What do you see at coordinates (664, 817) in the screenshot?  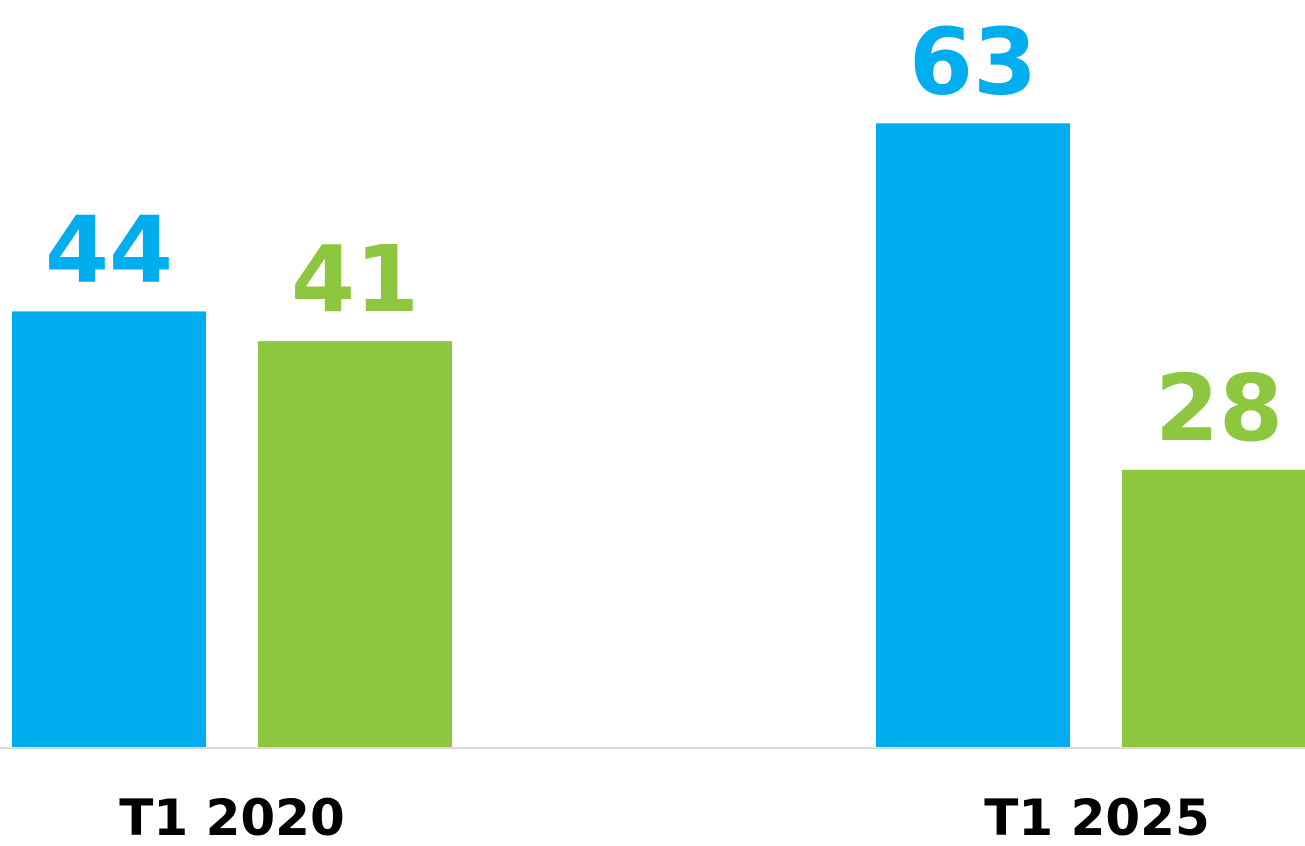 I see `category-labels-group: T1 2020 T1 2025` at bounding box center [664, 817].